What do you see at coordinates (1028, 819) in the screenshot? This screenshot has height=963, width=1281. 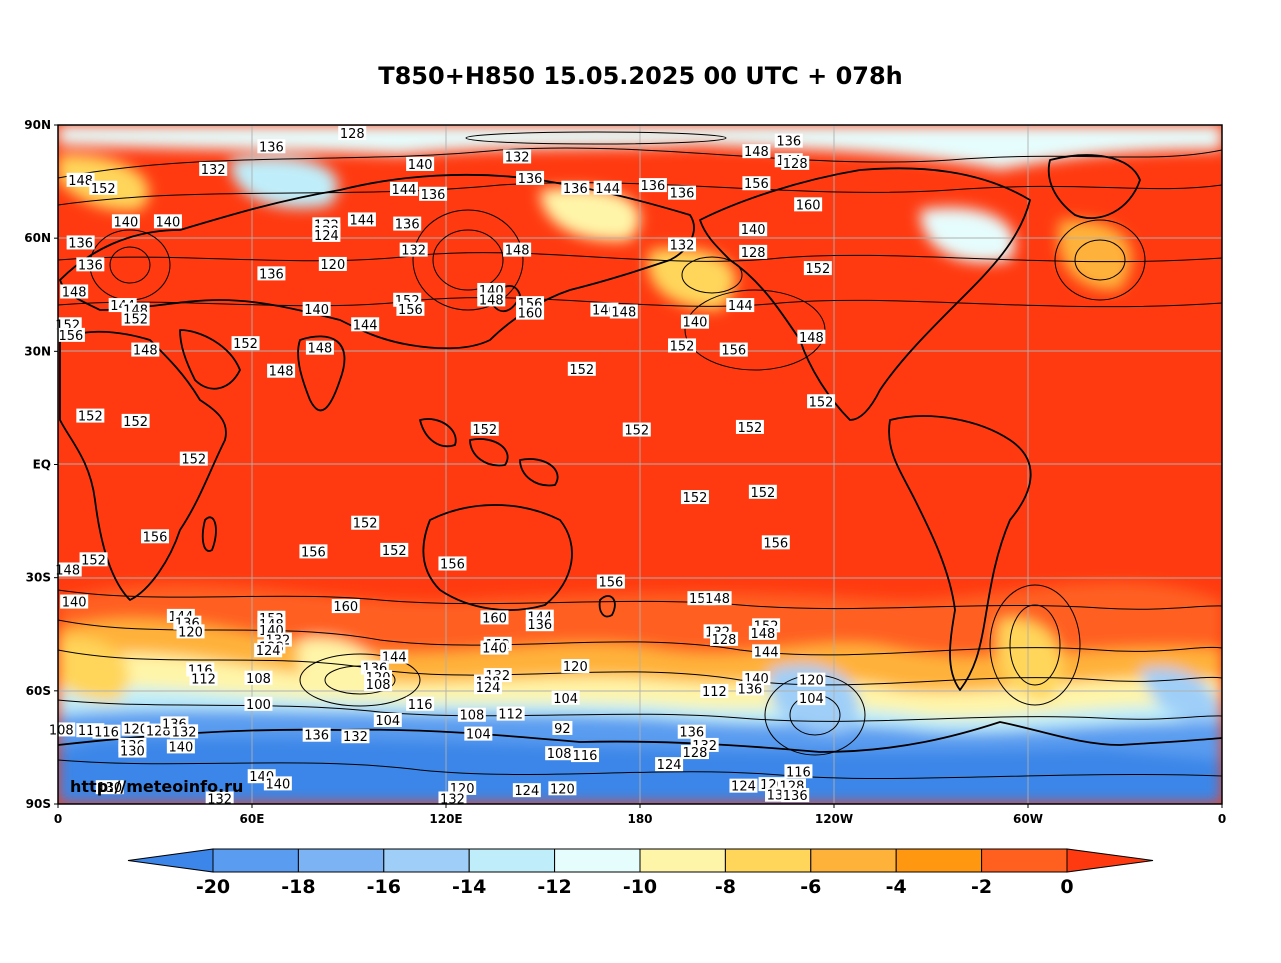 I see `lon-tick-label: 60W` at bounding box center [1028, 819].